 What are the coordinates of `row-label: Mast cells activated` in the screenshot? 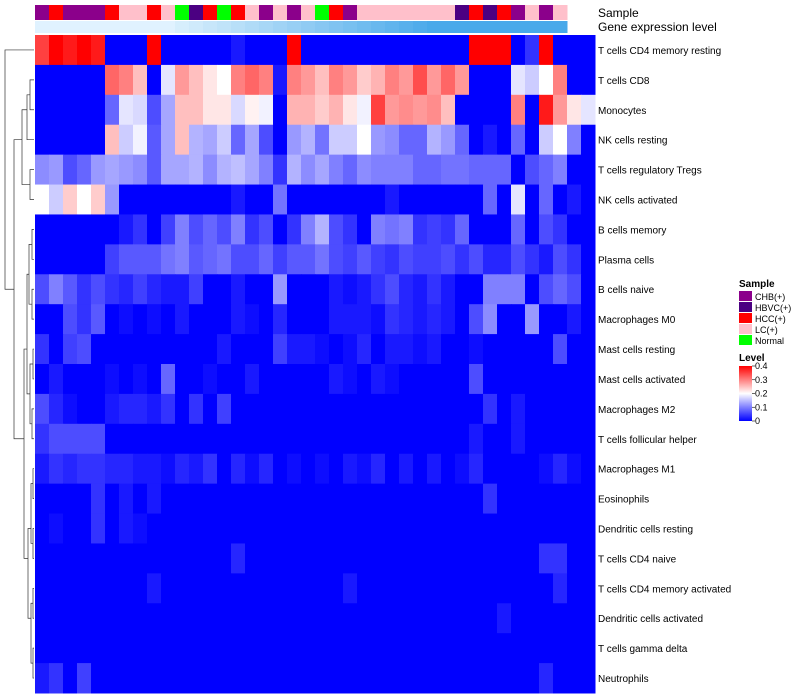 It's located at (641, 380).